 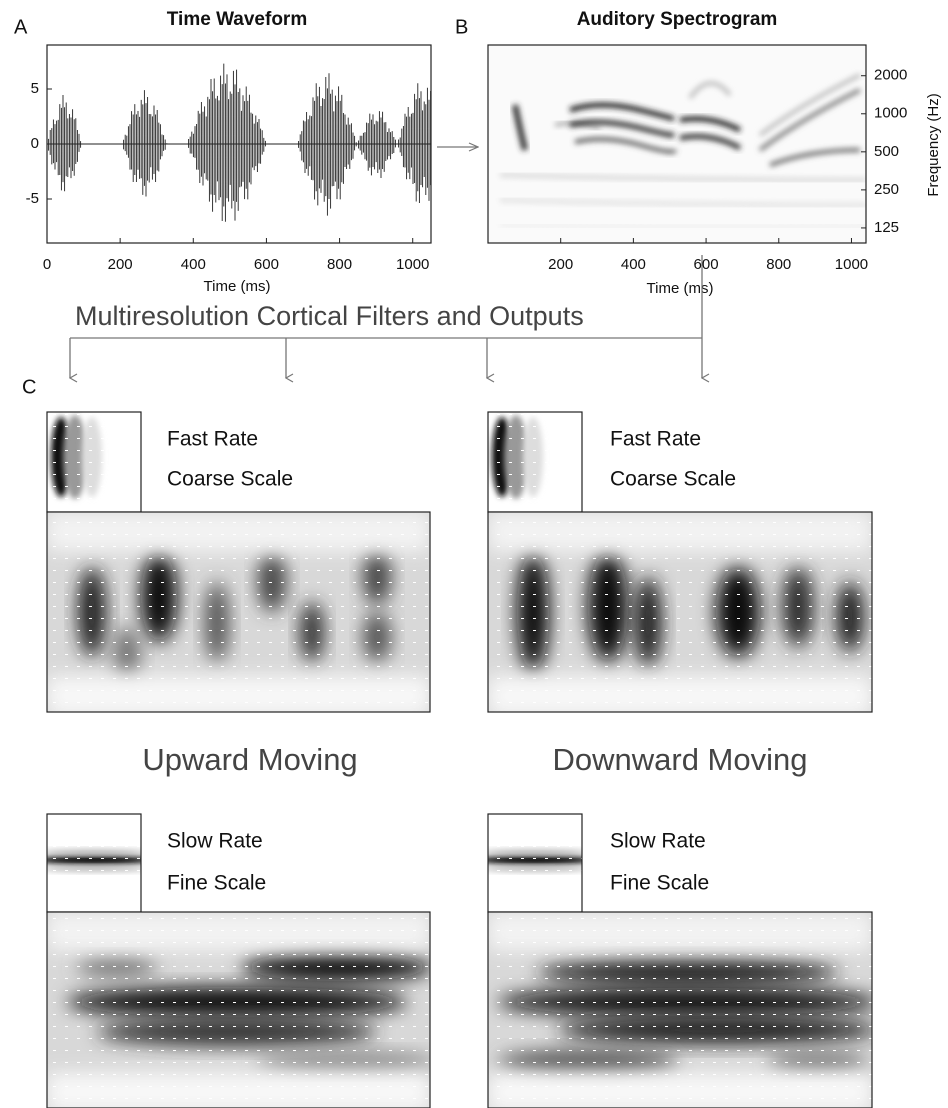 What do you see at coordinates (886, 151) in the screenshot?
I see `y-tick-label: 500` at bounding box center [886, 151].